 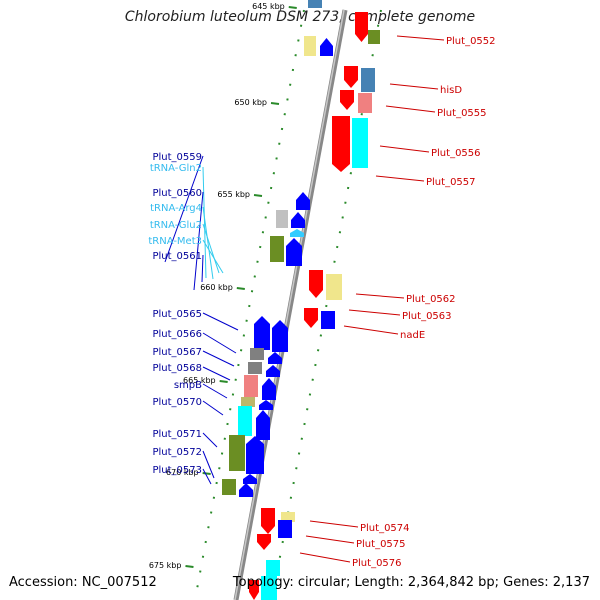 What do you see at coordinates (177, 157) in the screenshot?
I see `gene-label-left: Plut_0559` at bounding box center [177, 157].